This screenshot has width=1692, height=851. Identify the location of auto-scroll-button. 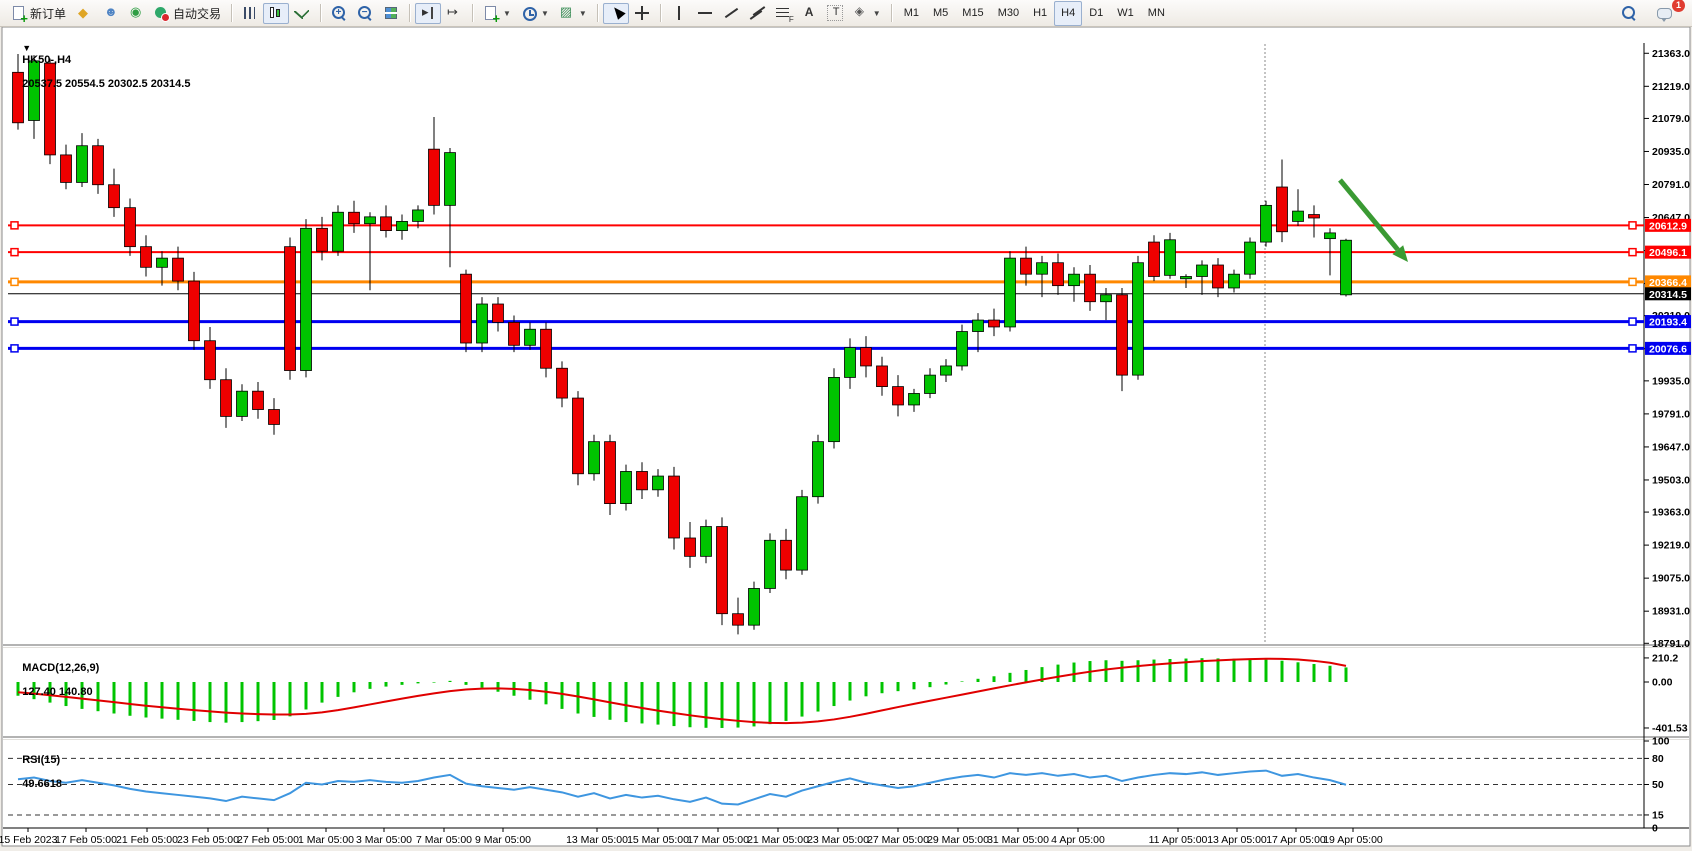
(454, 13).